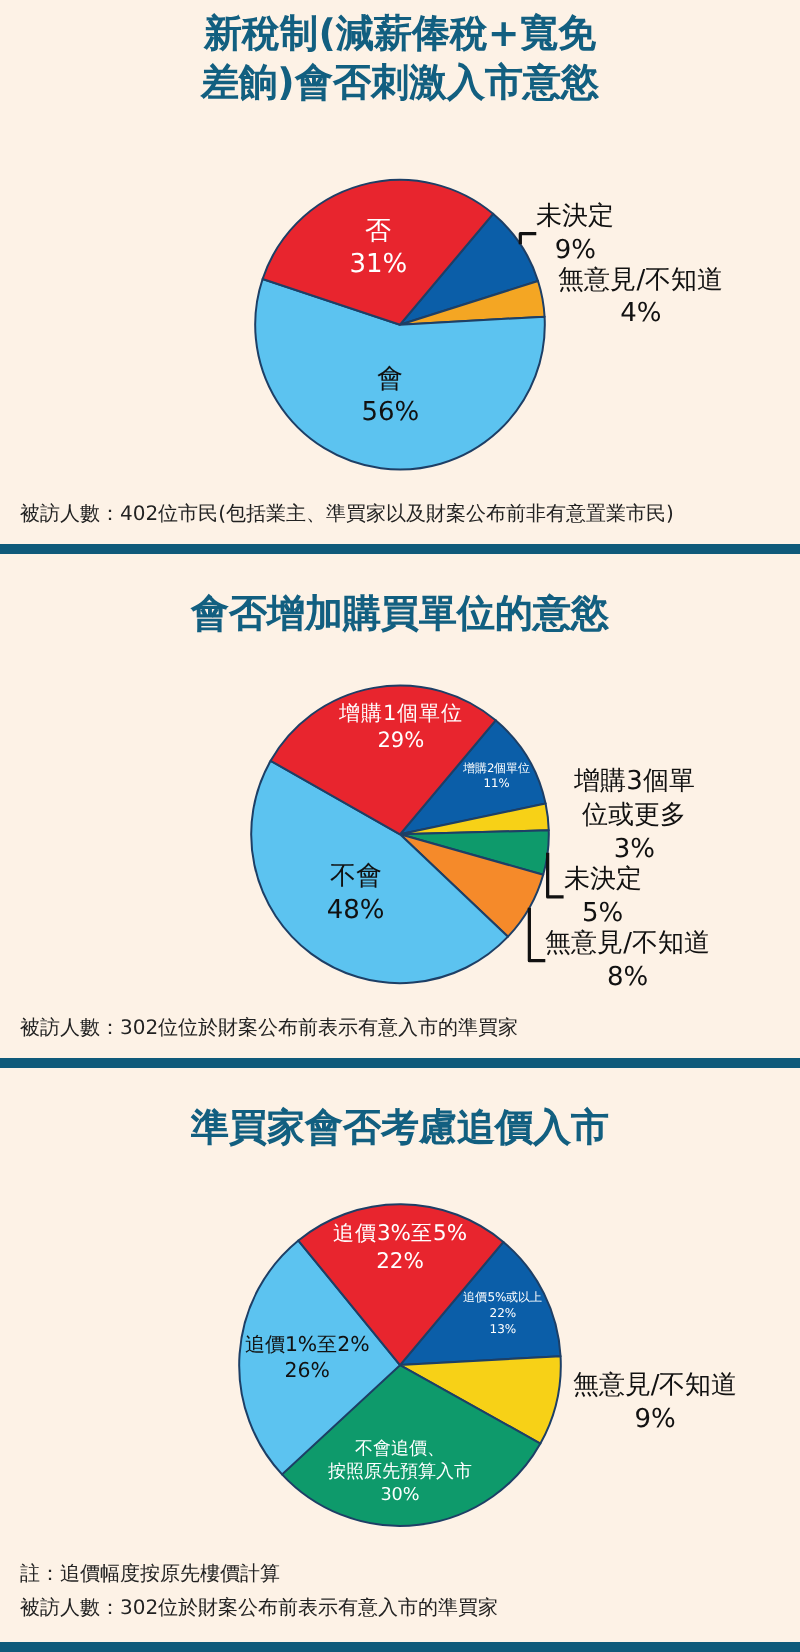  Describe the element at coordinates (641, 314) in the screenshot. I see `data-label: 4%` at that location.